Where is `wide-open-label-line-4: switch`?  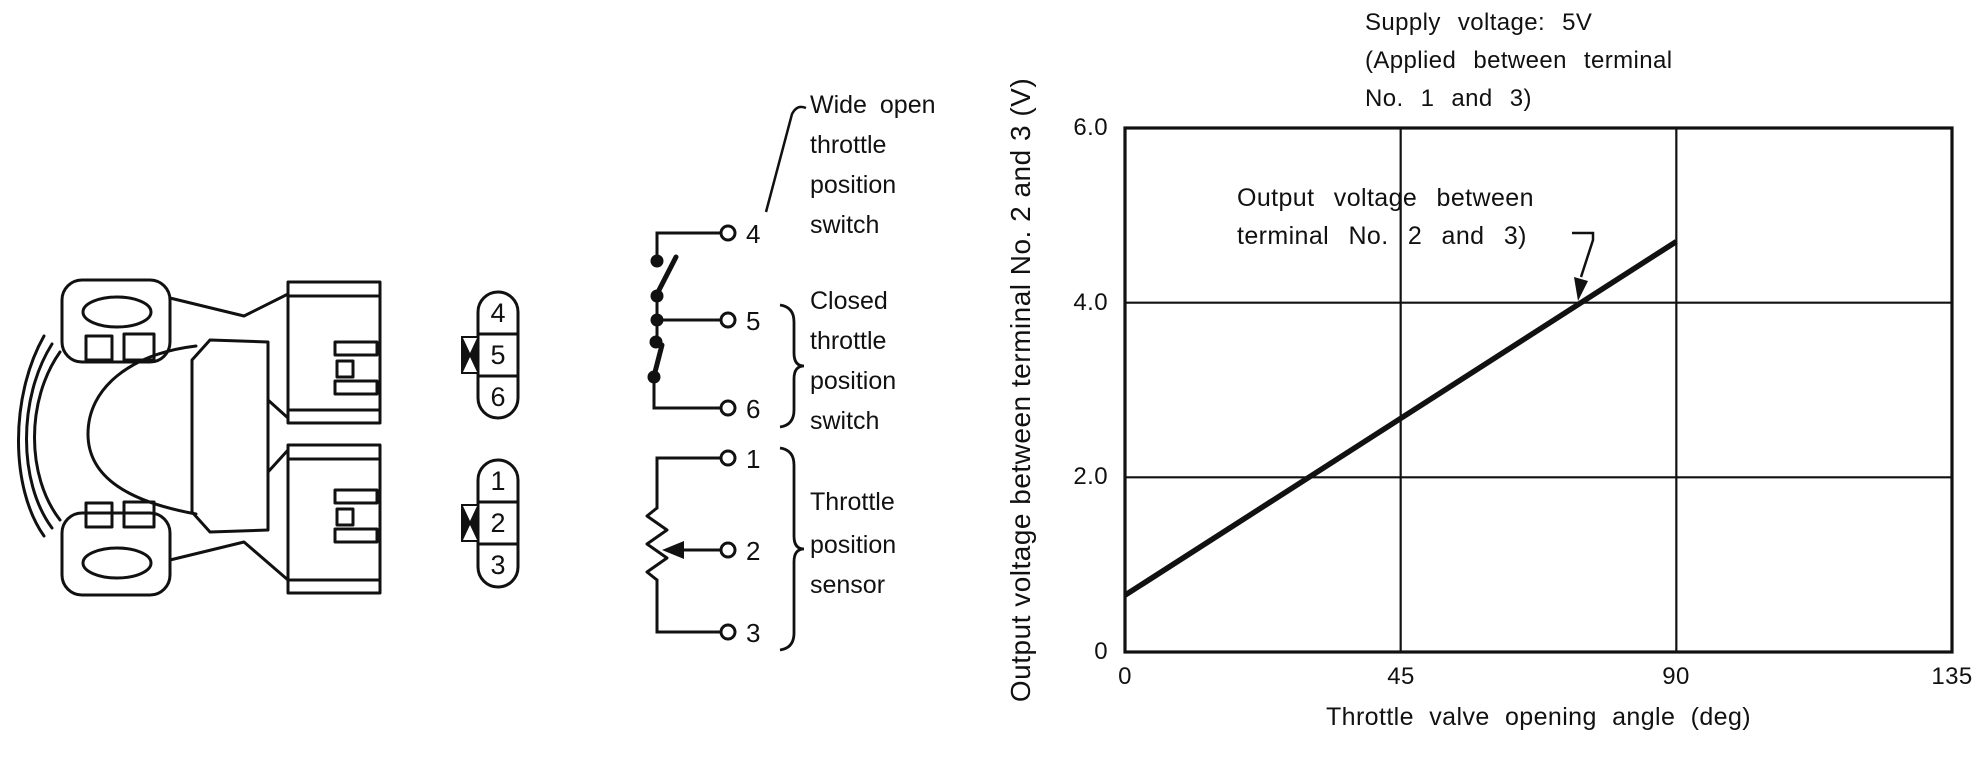 wide-open-label-line-4: switch is located at coordinates (844, 225).